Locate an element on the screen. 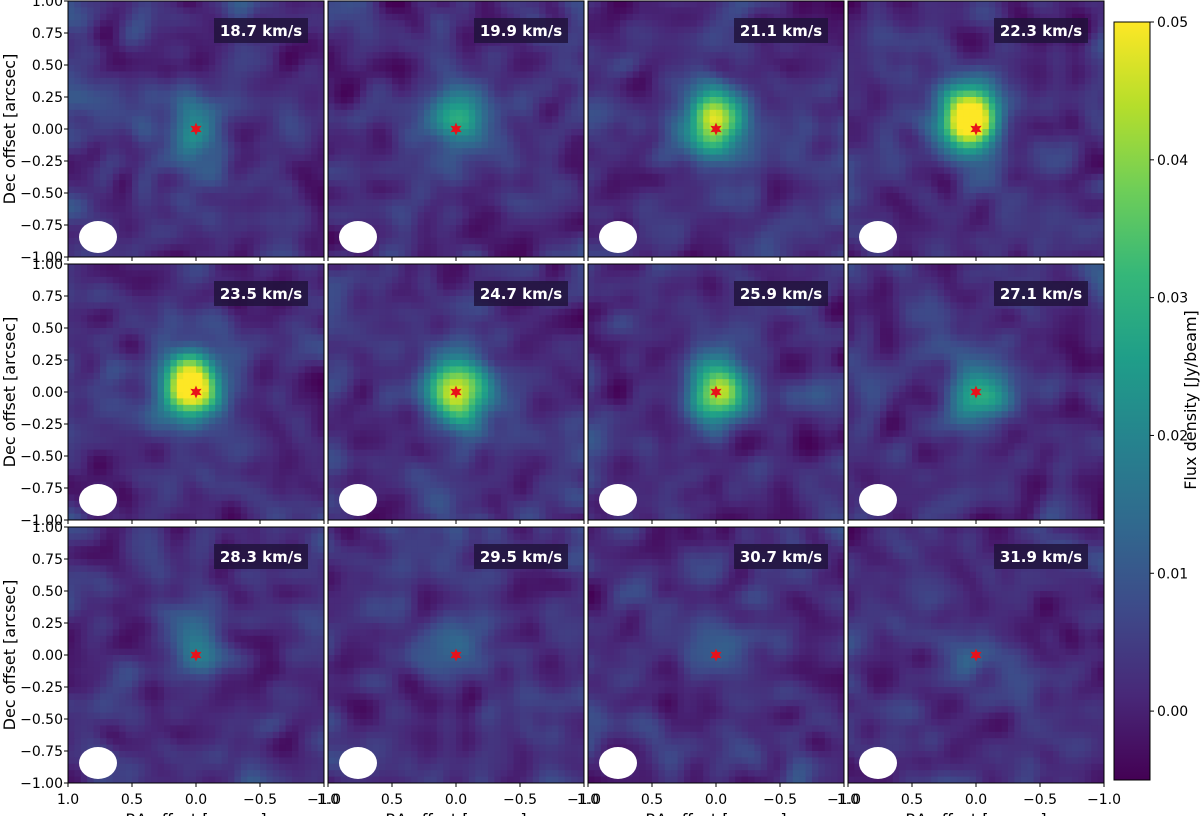 This screenshot has width=1200, height=816. velocity-label: 30.7 km/s is located at coordinates (781, 557).